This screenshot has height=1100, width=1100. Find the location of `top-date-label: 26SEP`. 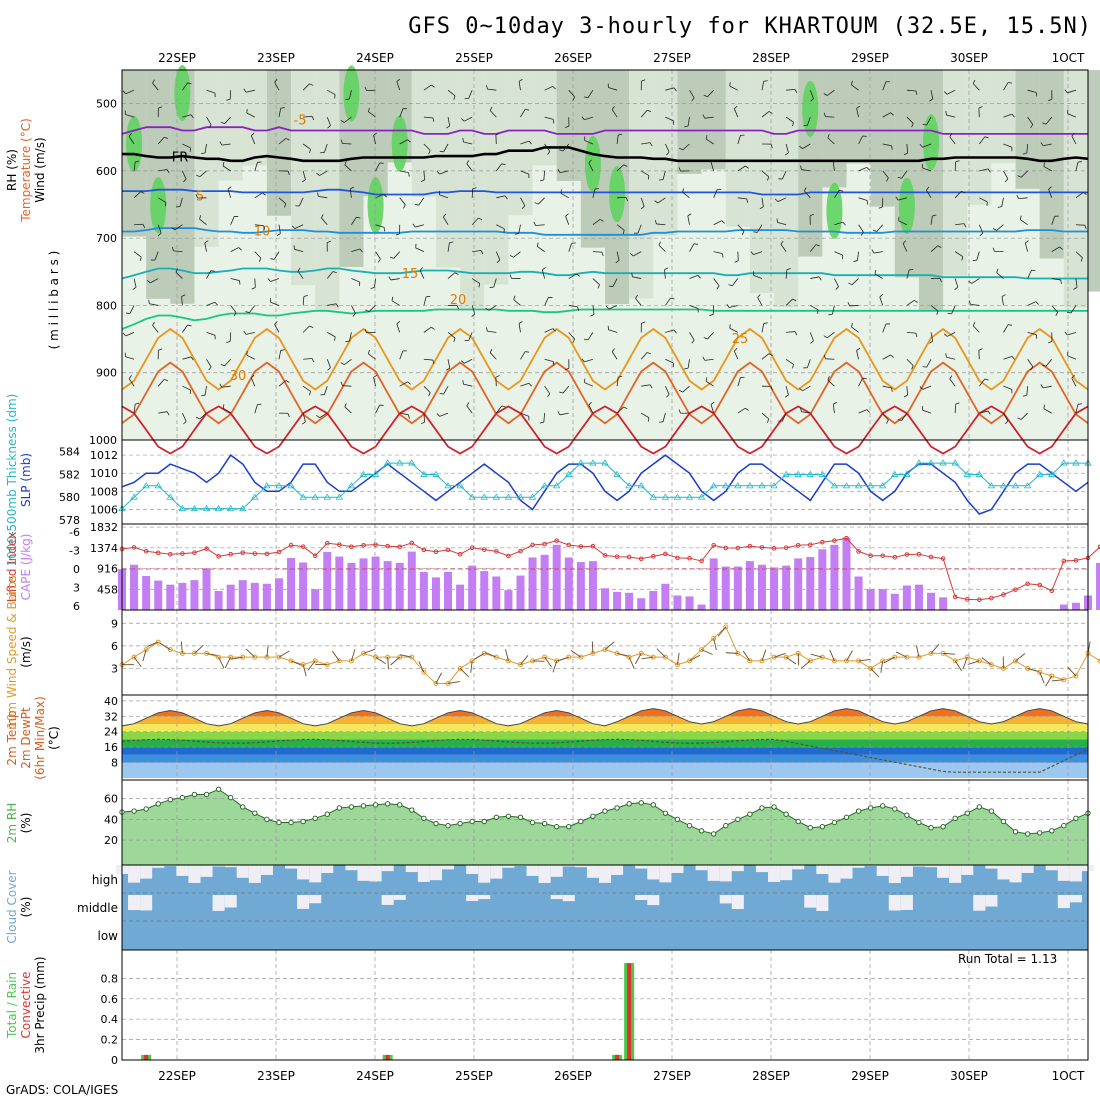

top-date-label: 26SEP is located at coordinates (573, 58).